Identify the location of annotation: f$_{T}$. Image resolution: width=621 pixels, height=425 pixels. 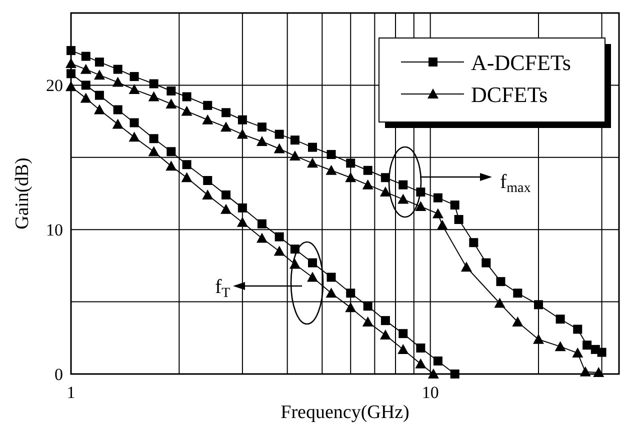
(223, 289).